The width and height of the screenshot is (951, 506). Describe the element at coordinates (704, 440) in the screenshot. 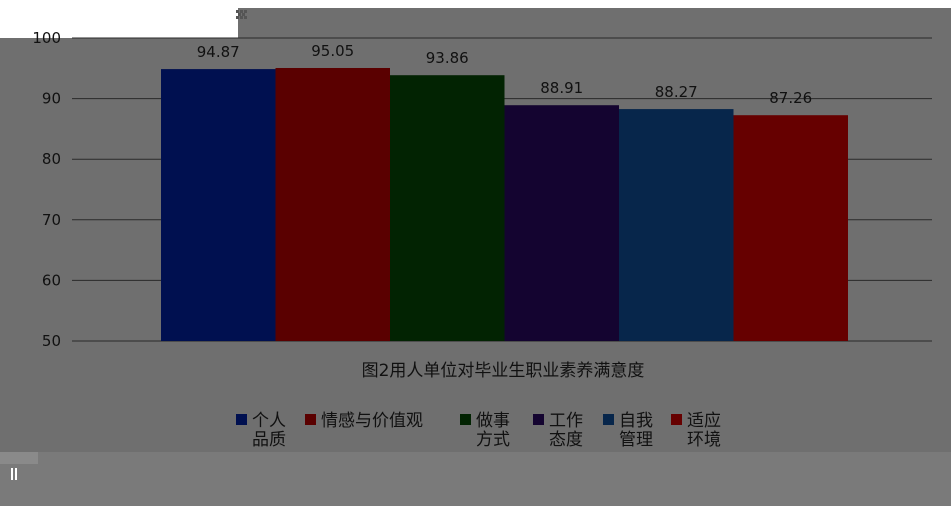

I see `legend-label: 环境` at that location.